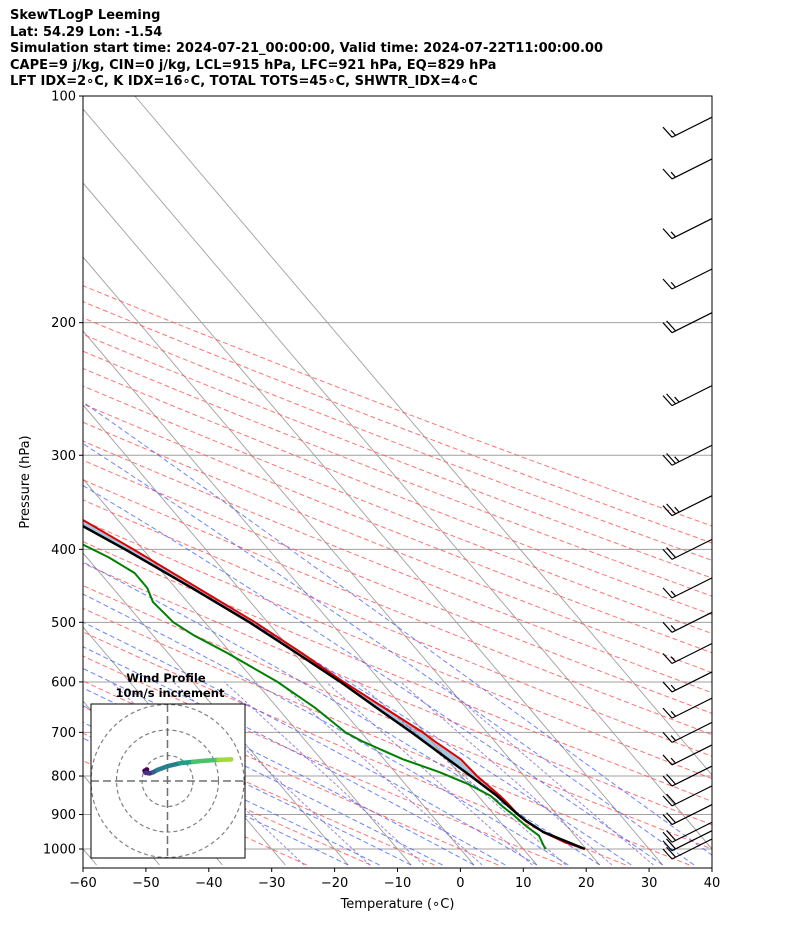 The height and width of the screenshot is (937, 794). I want to click on x-tick-label: 30, so click(649, 883).